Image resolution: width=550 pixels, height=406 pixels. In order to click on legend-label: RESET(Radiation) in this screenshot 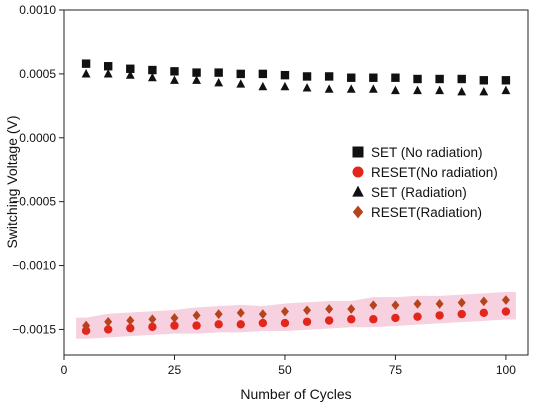, I will do `click(426, 212)`.